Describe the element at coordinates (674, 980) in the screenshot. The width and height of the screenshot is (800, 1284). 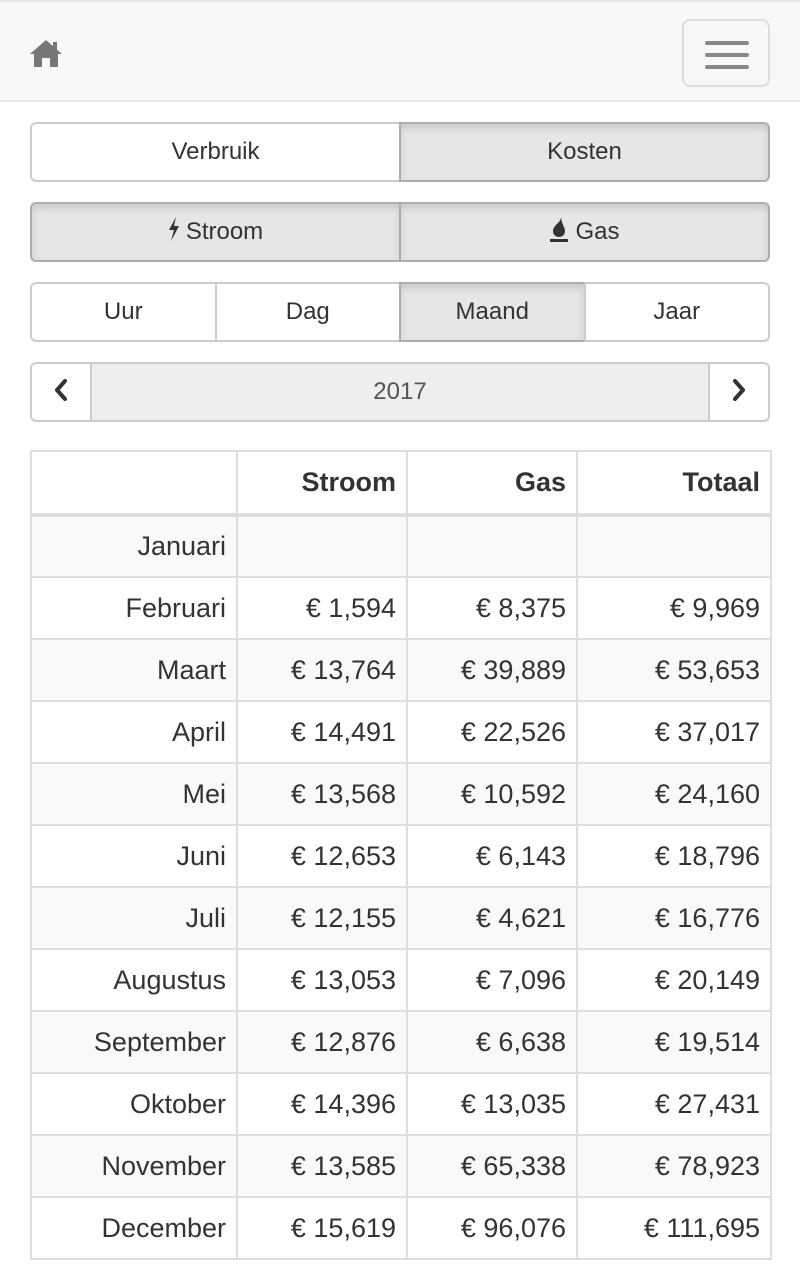
I see `cell-totaal: € 20,149` at that location.